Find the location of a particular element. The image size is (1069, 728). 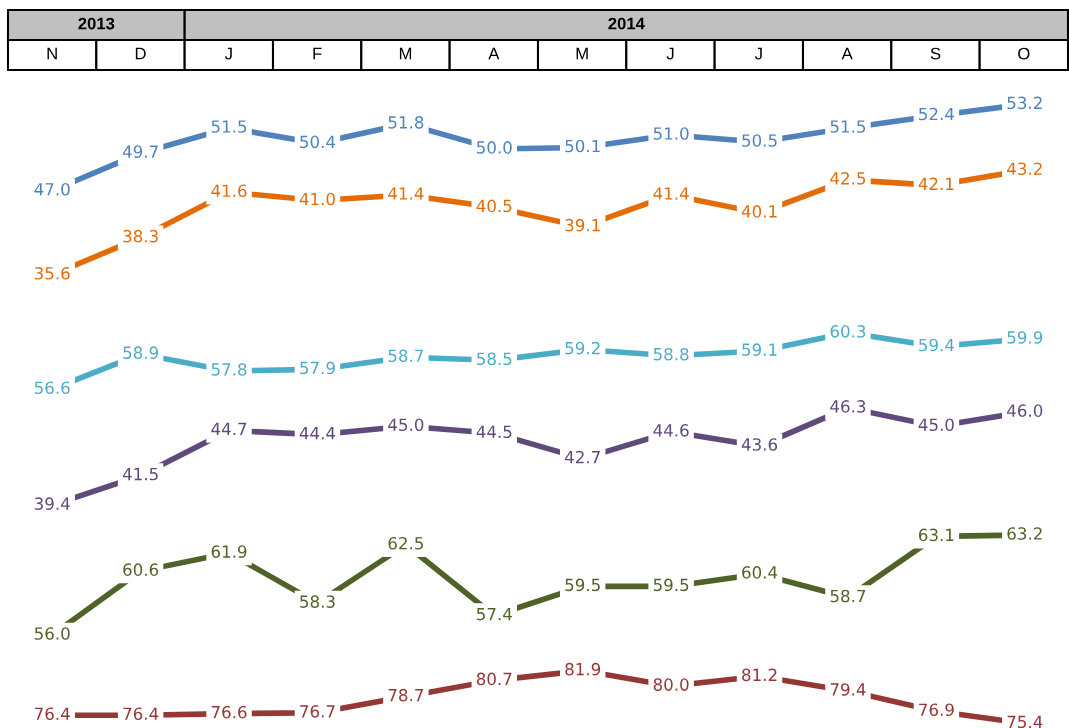

data-label: 61.9 is located at coordinates (229, 551).